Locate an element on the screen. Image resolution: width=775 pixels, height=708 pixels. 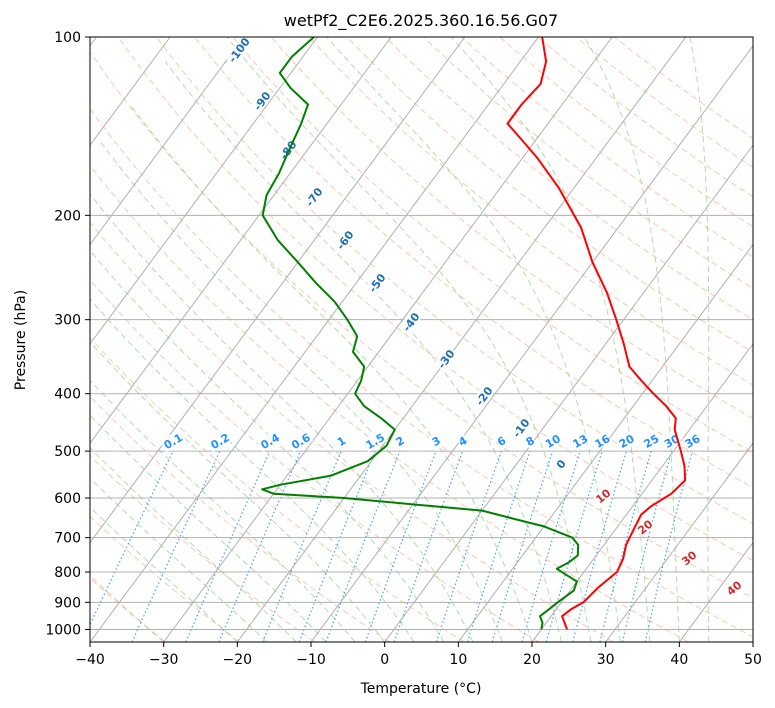
isotherm-label-group: -80 is located at coordinates (287, 149).